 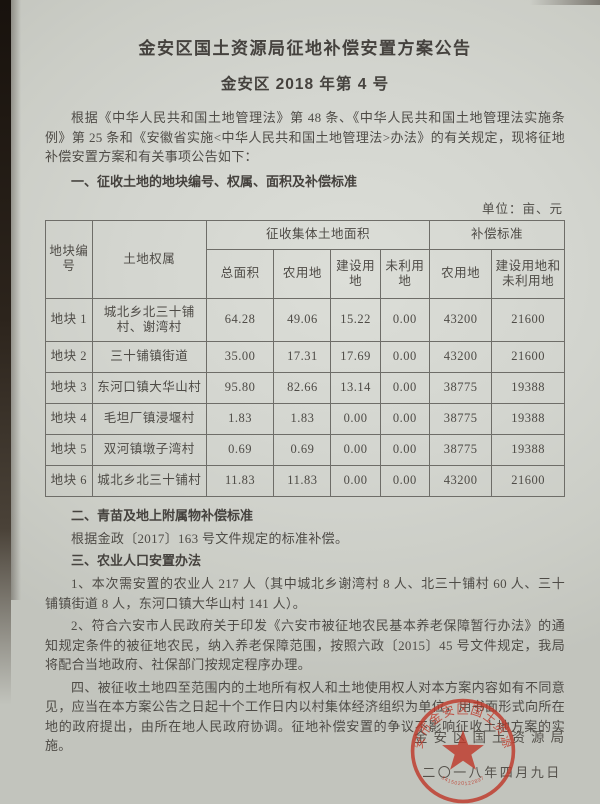 I want to click on col-group-compensation: 补偿标准, so click(x=497, y=234).